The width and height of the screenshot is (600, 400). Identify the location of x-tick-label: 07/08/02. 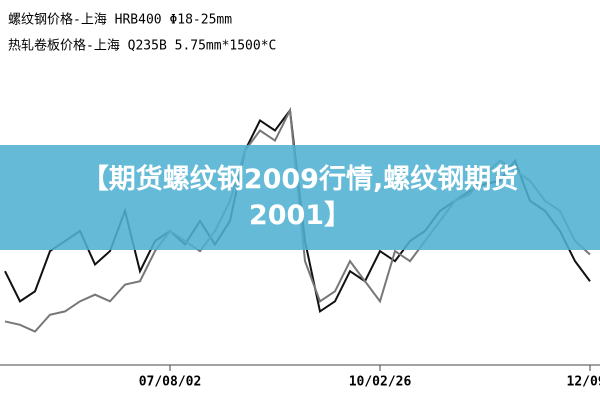
(170, 382).